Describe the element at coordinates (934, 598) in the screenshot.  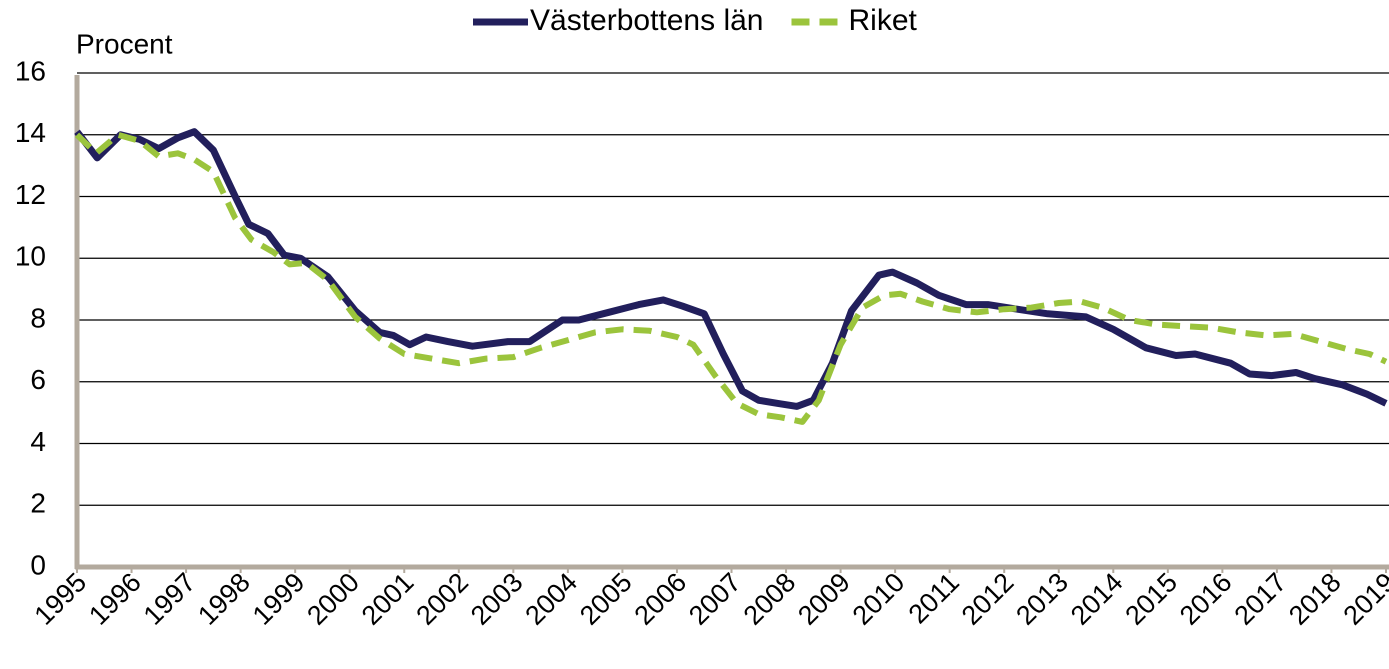
I see `x-tick-label: 2011` at that location.